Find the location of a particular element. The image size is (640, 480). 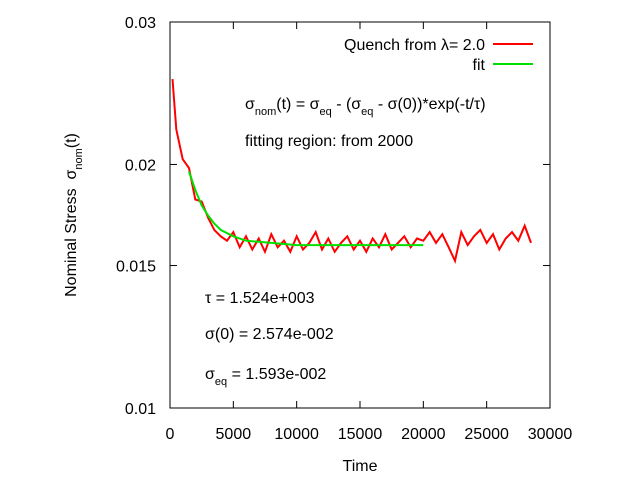

y-axis-label: Nominal Stress σnom(t) is located at coordinates (74, 215).